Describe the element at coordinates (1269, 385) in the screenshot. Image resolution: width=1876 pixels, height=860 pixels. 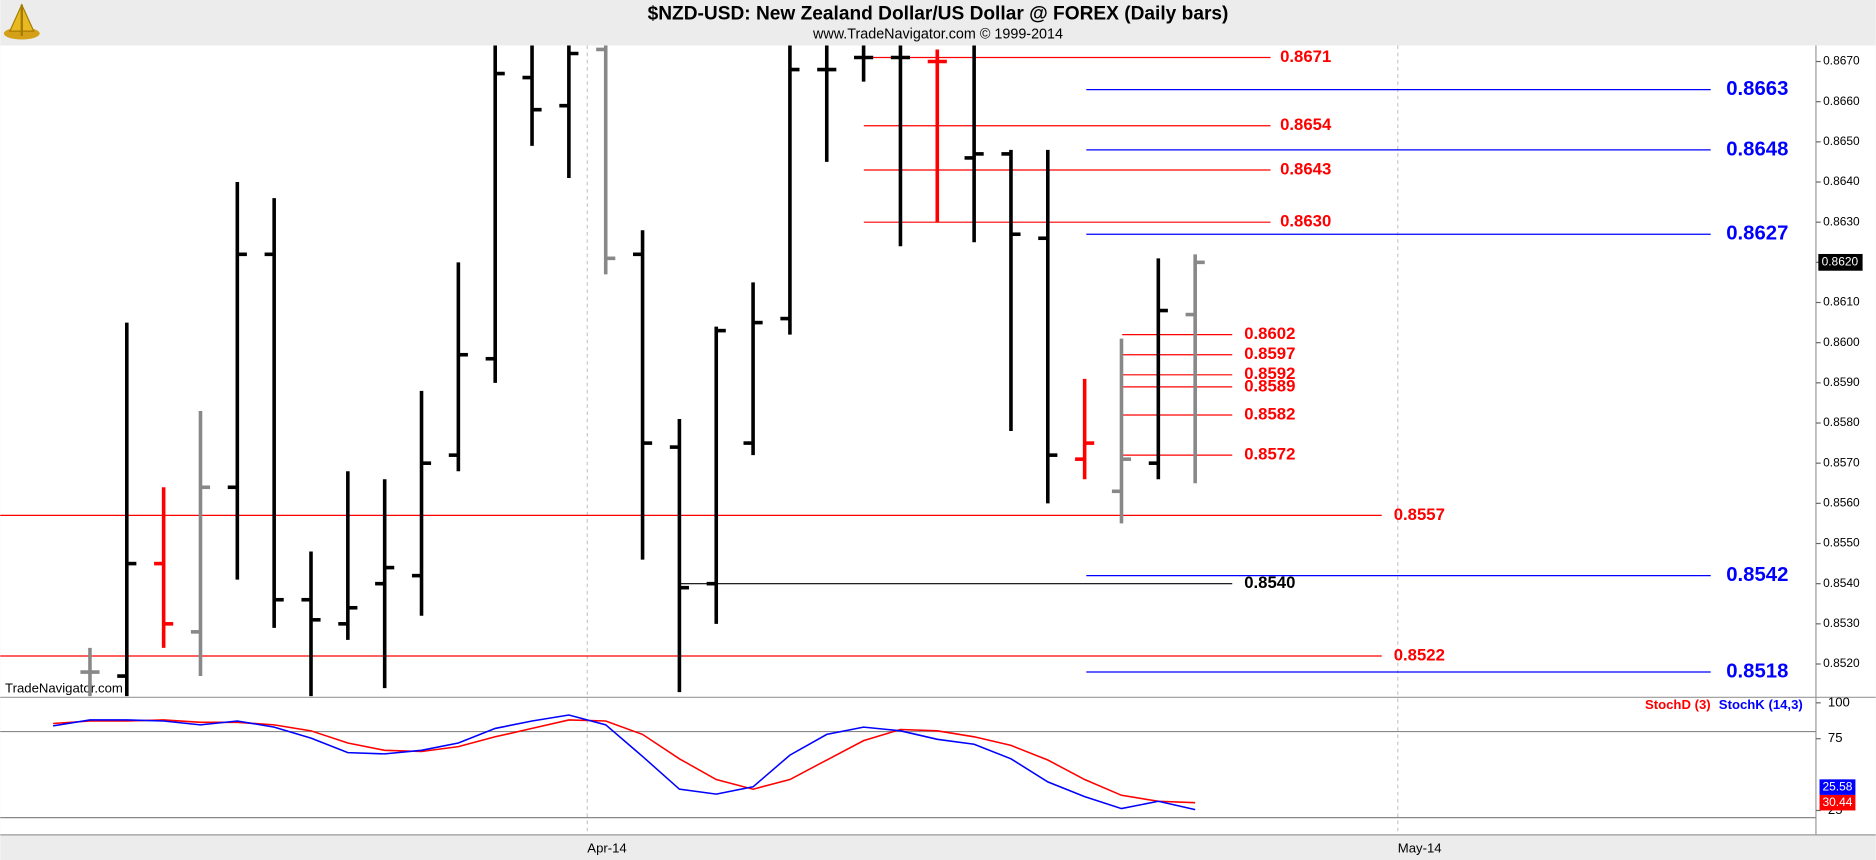
I see `level-label: 0.8589` at that location.